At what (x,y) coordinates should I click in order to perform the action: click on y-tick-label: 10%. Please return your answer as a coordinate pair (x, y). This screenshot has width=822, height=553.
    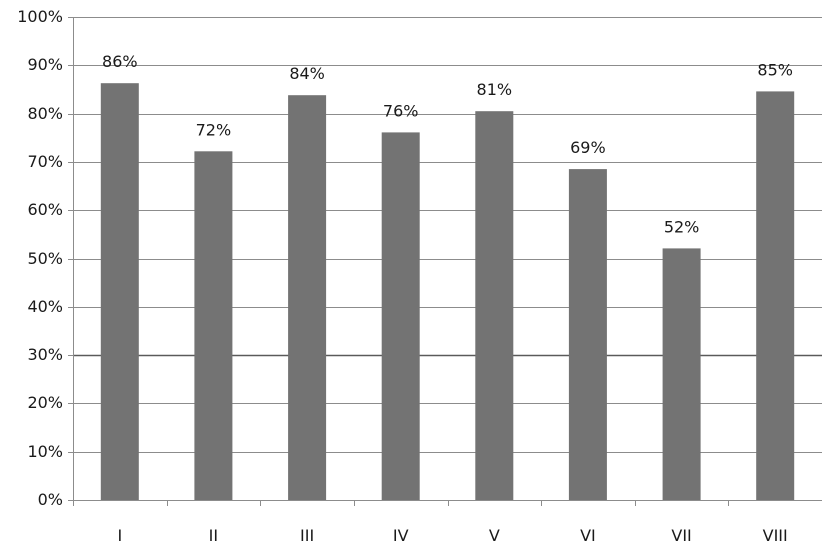
    Looking at the image, I should click on (45, 451).